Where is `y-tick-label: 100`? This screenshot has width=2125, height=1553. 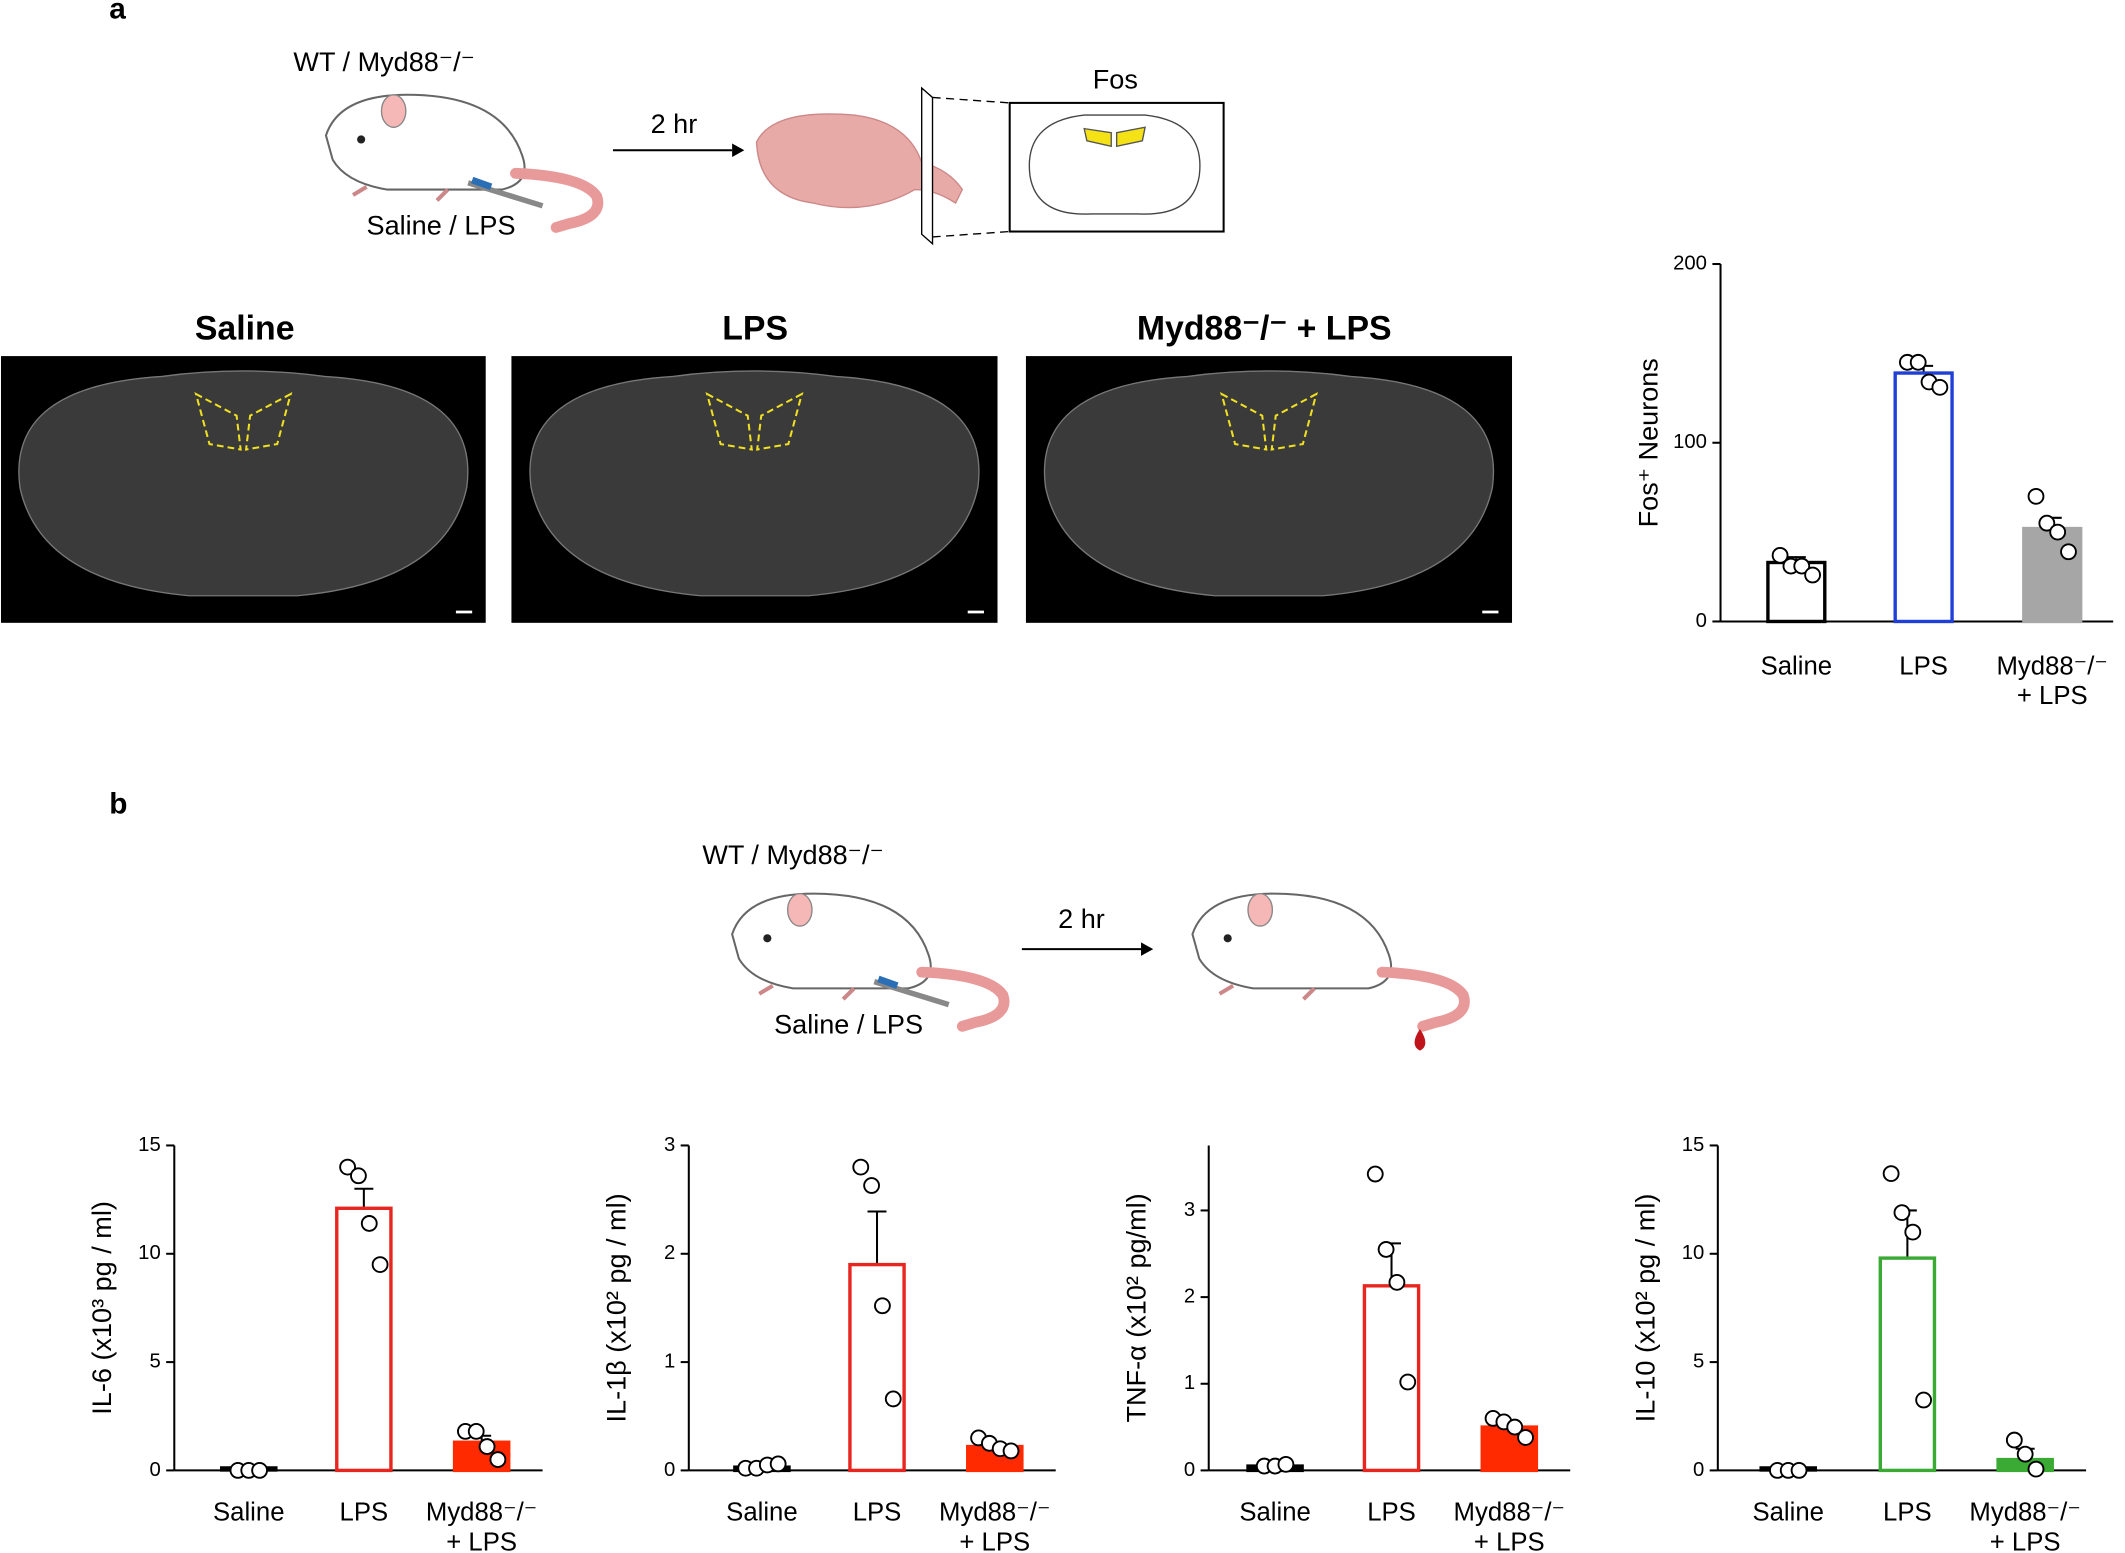
y-tick-label: 100 is located at coordinates (1690, 442).